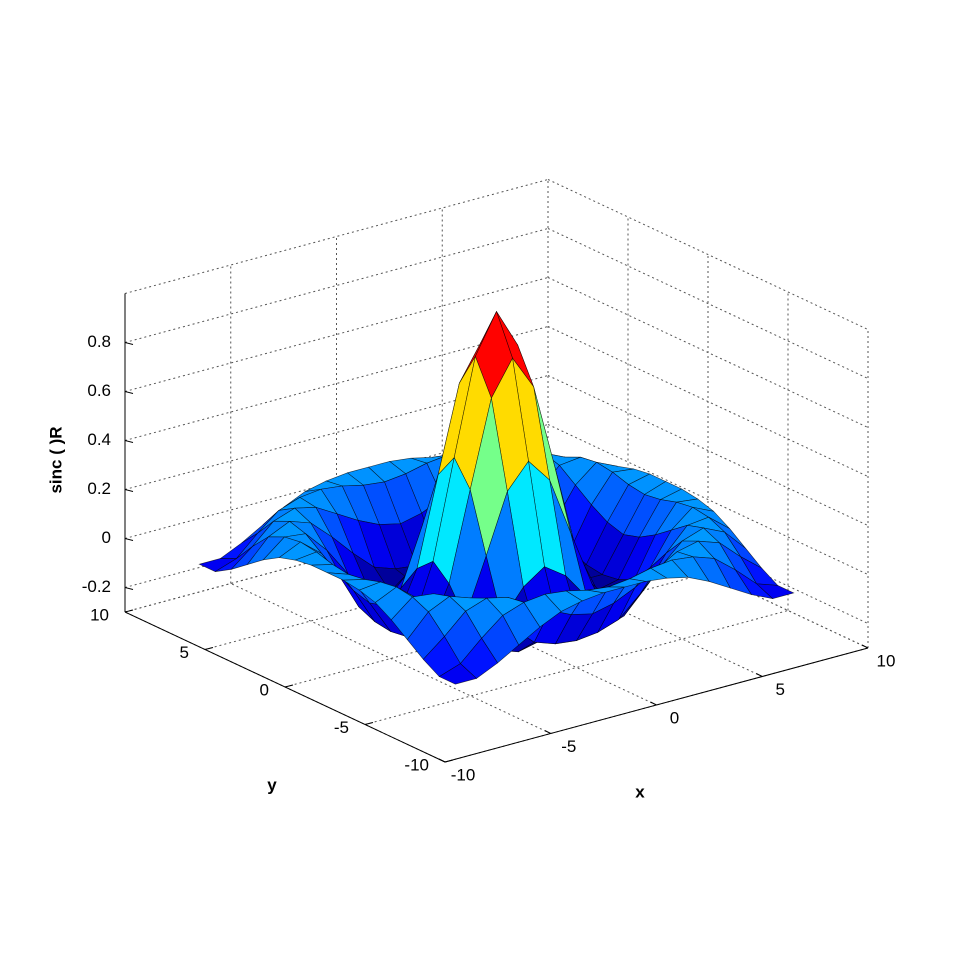  I want to click on z-tick-label: 0, so click(106, 537).